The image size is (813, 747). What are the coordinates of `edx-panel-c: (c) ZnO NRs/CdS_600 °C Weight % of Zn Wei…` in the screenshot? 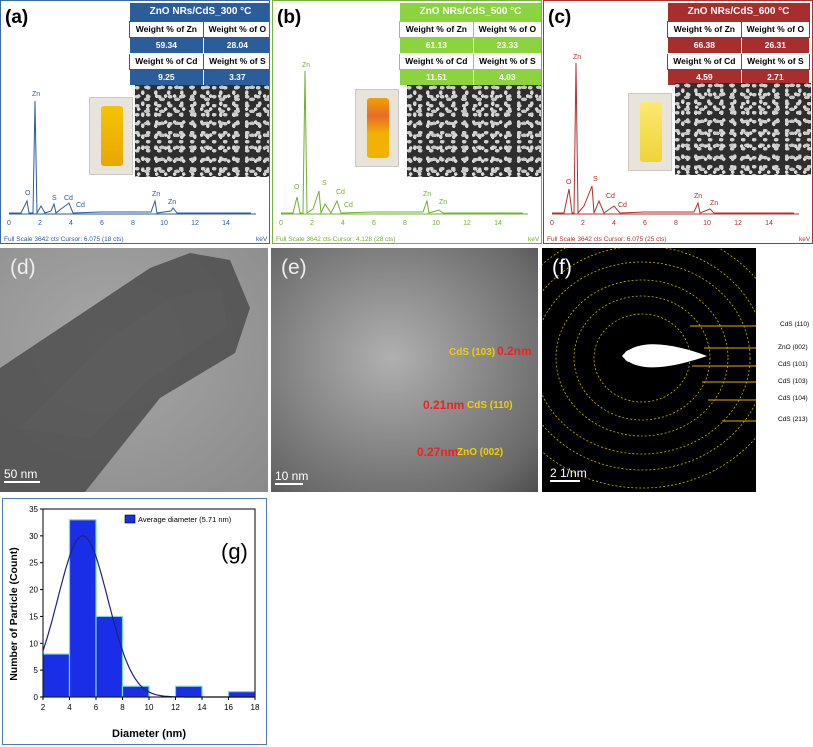 It's located at (678, 122).